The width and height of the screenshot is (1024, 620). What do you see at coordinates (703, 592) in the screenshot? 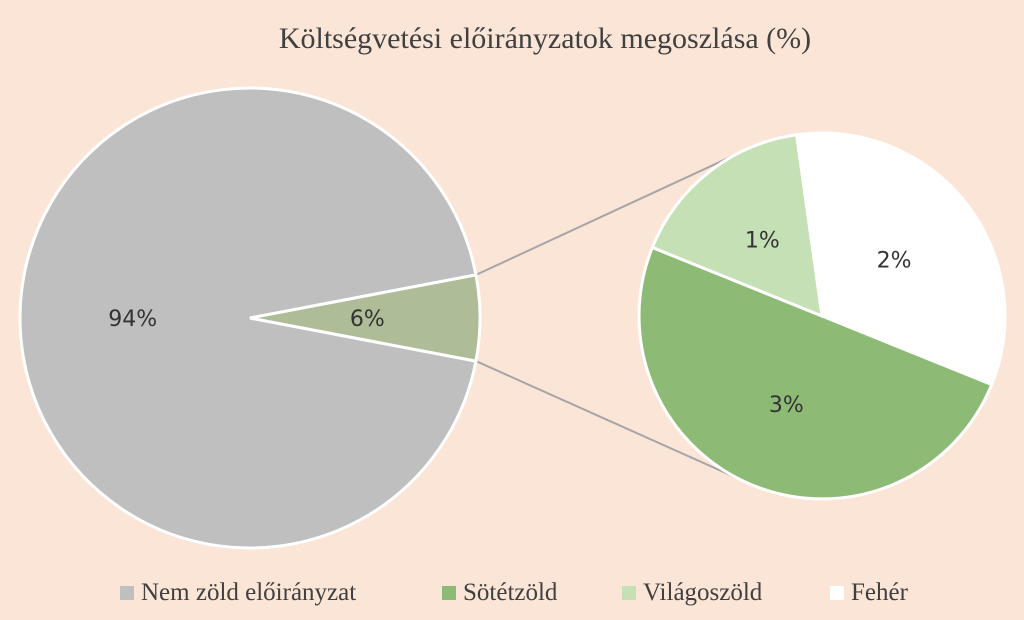
I see `legend-label: Világoszöld` at bounding box center [703, 592].